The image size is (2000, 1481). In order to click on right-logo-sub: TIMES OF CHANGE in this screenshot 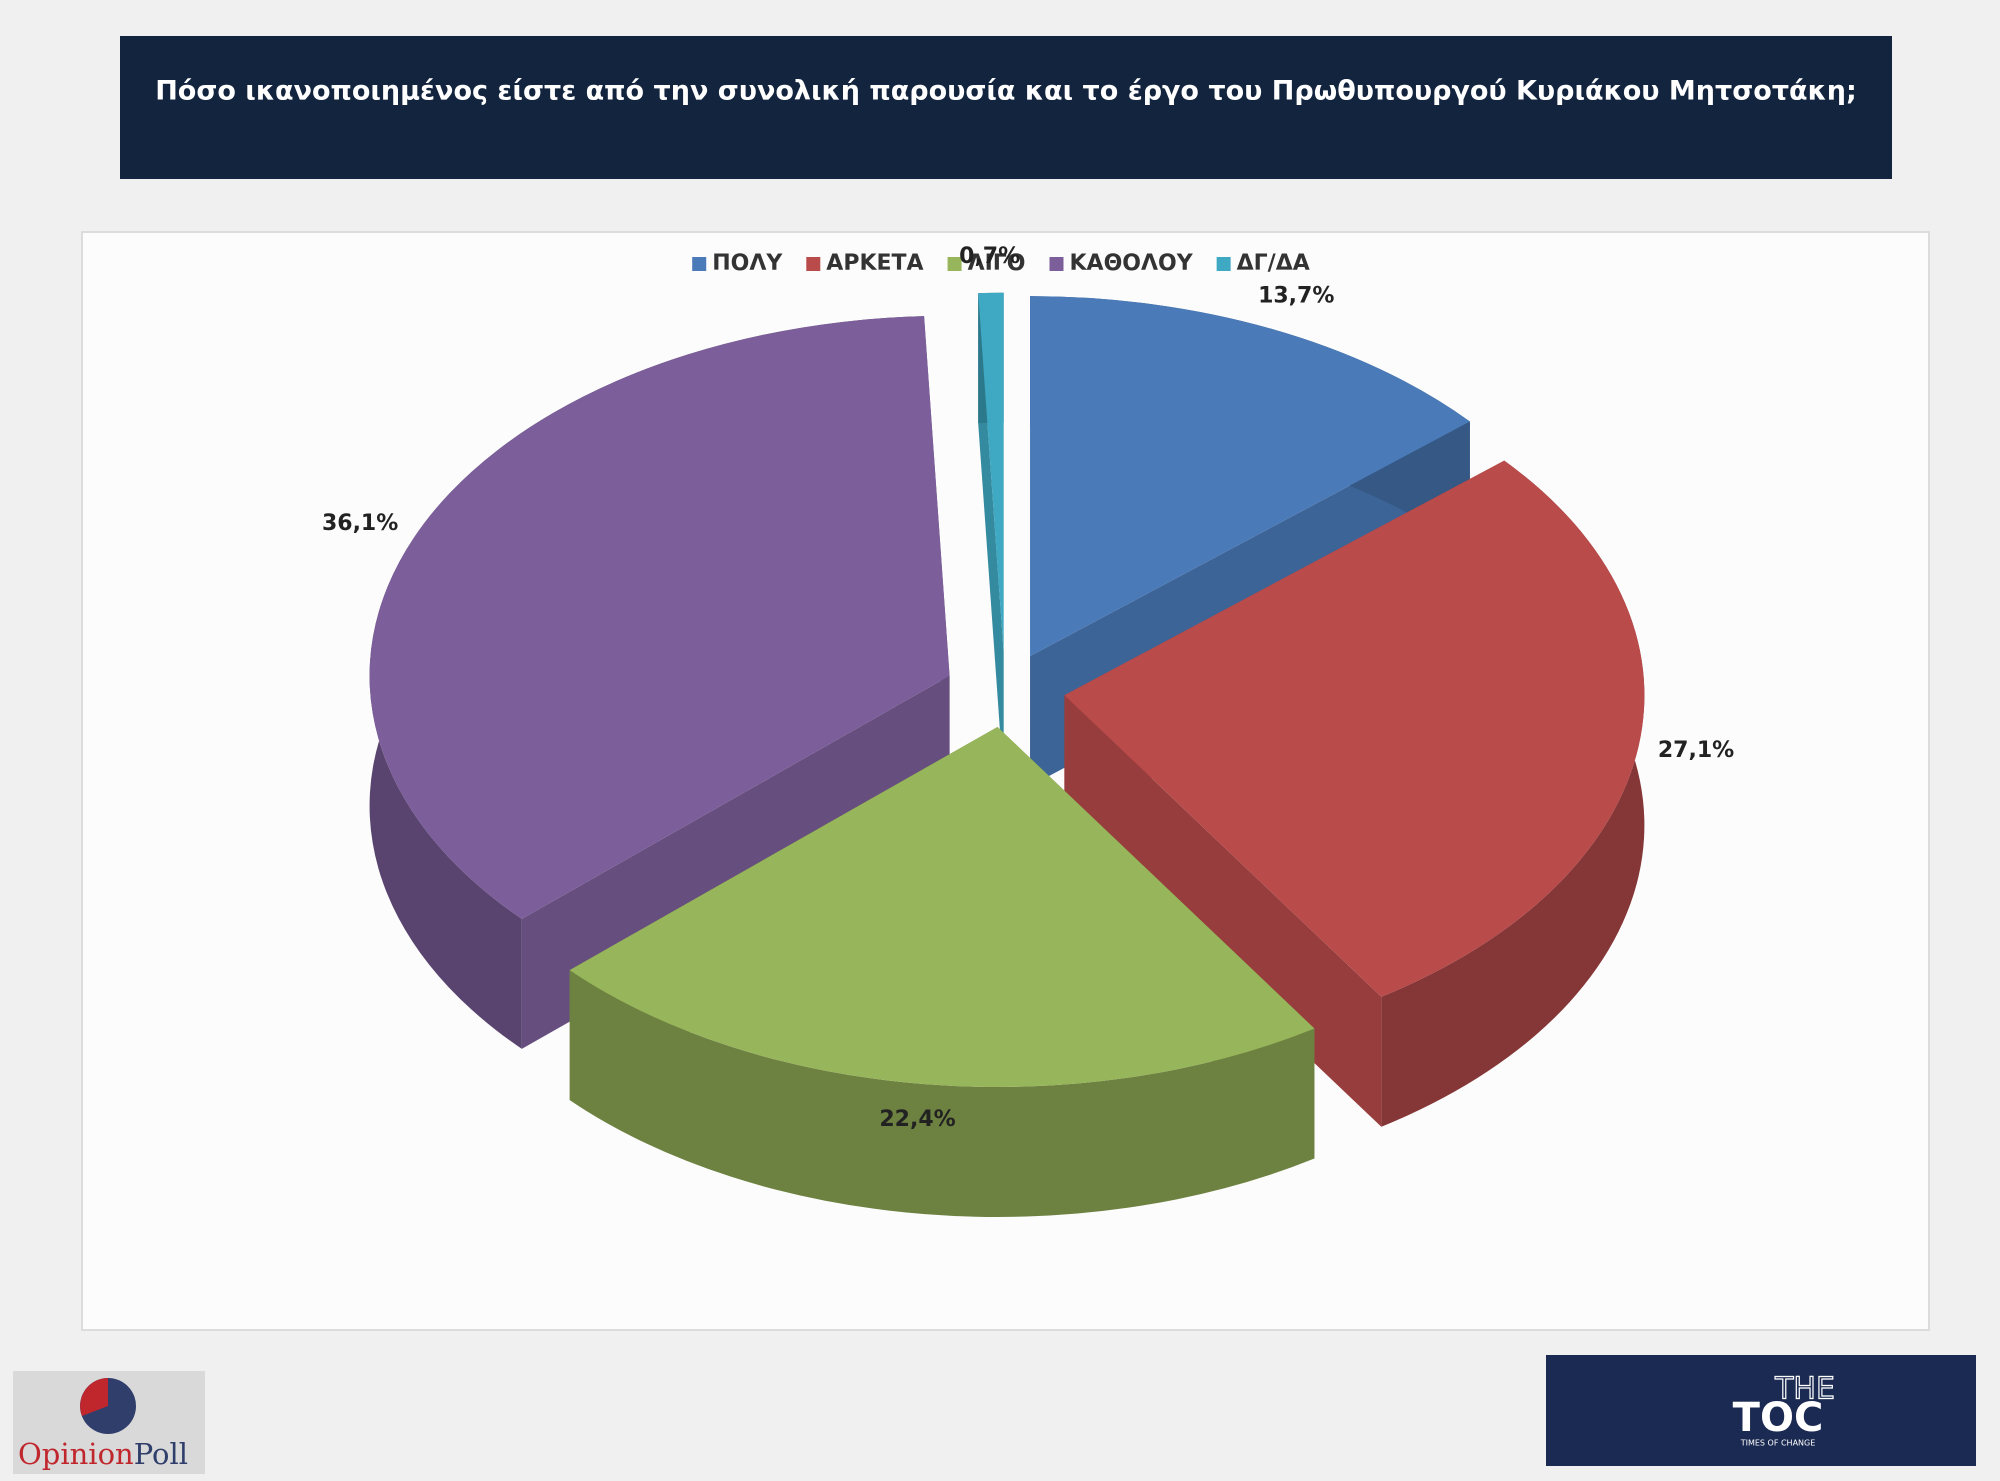, I will do `click(1778, 1443)`.